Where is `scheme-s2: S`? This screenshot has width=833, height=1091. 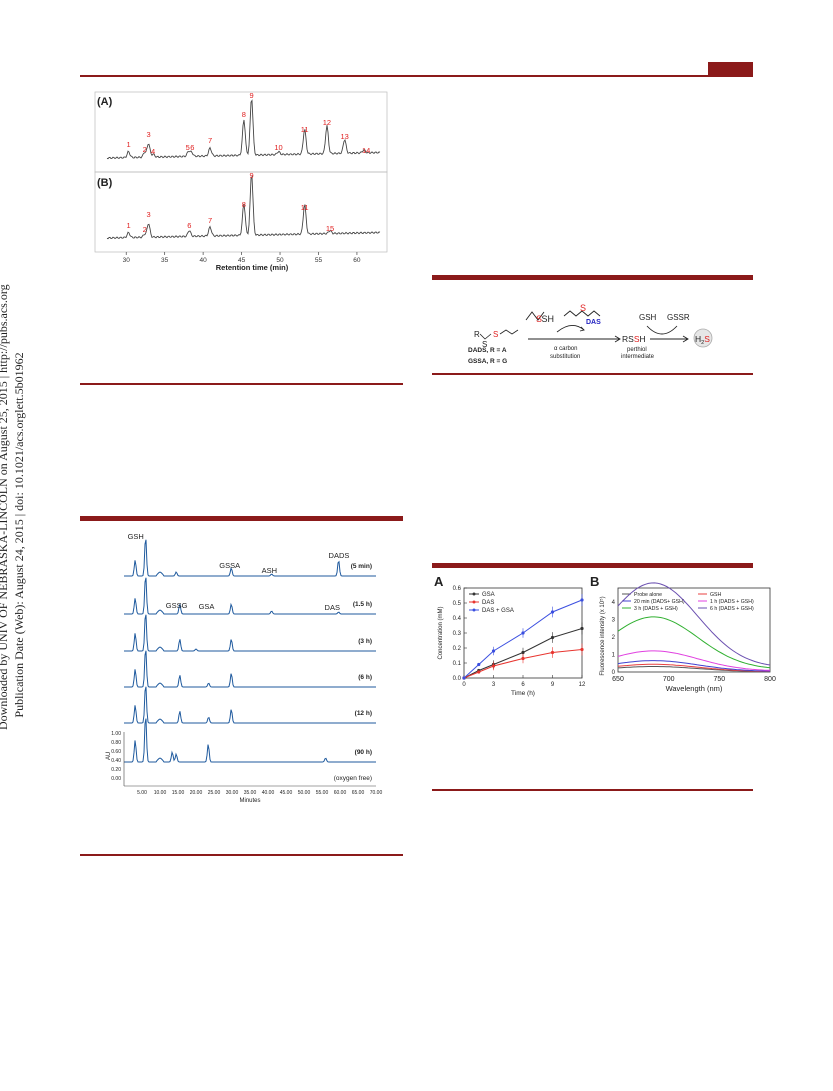
scheme-s2: S is located at coordinates (495, 334).